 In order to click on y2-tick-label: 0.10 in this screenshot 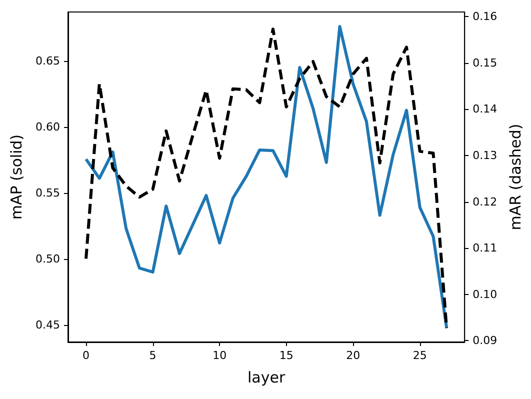, I will do `click(485, 294)`.